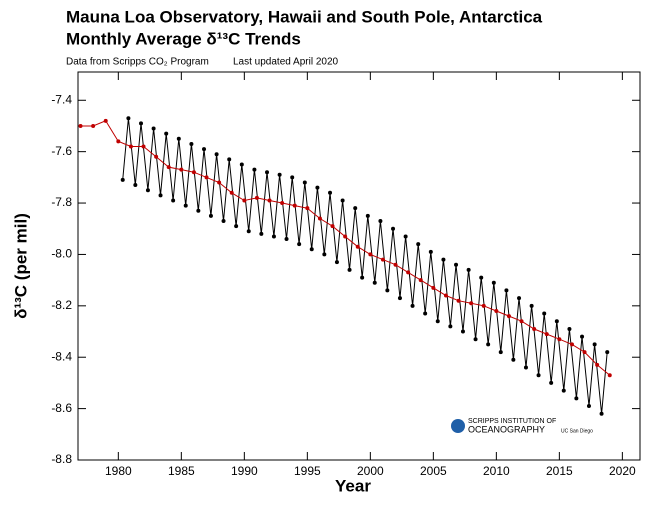 This screenshot has width=653, height=506. What do you see at coordinates (577, 431) in the screenshot?
I see `logo-text: UC San Diego` at bounding box center [577, 431].